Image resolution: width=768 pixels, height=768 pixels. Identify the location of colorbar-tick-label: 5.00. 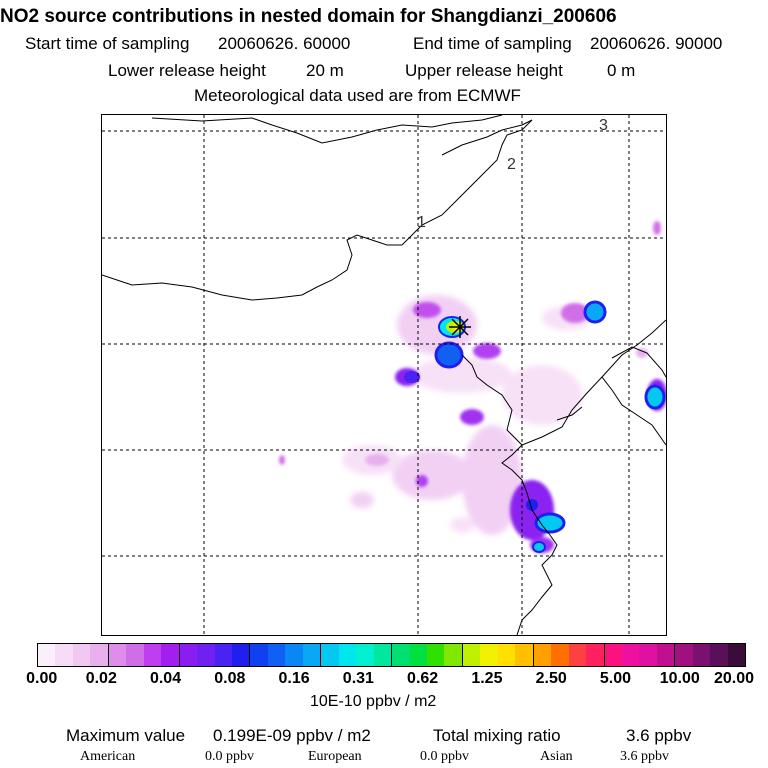
(615, 678).